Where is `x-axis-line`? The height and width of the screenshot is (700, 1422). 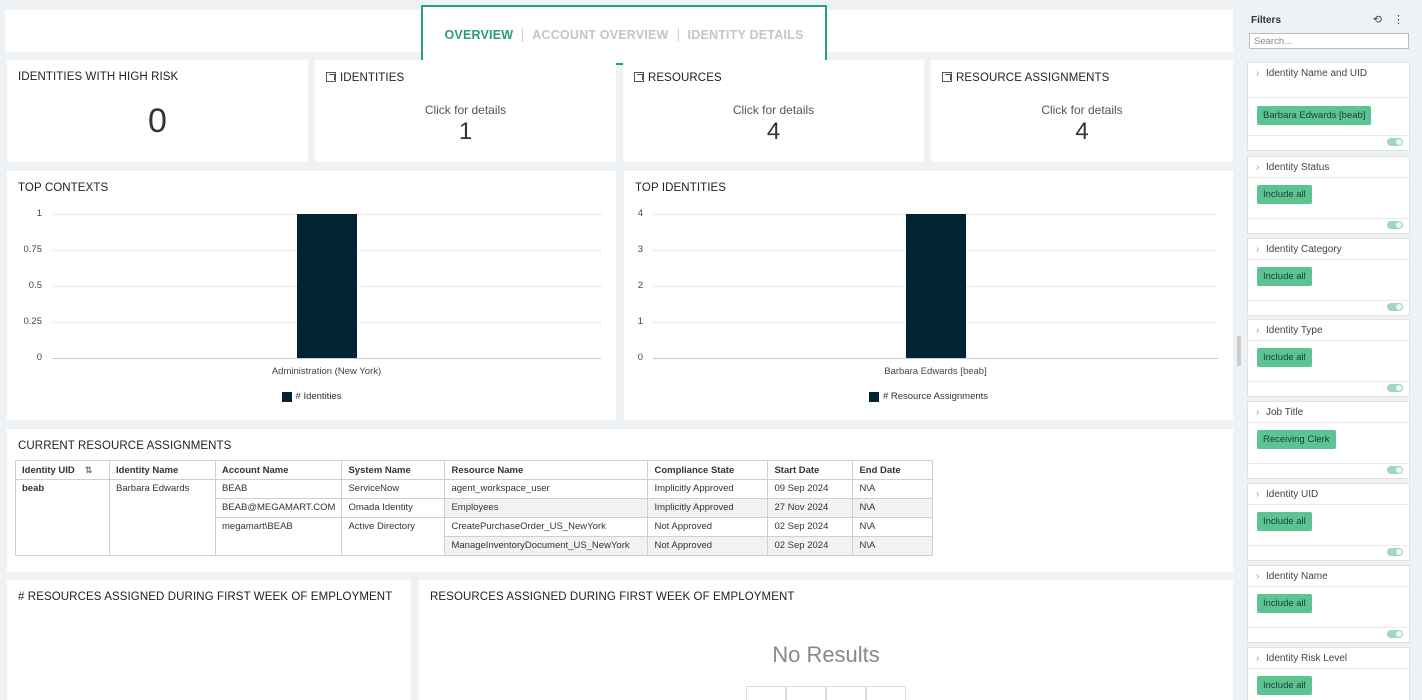
x-axis-line is located at coordinates (326, 358).